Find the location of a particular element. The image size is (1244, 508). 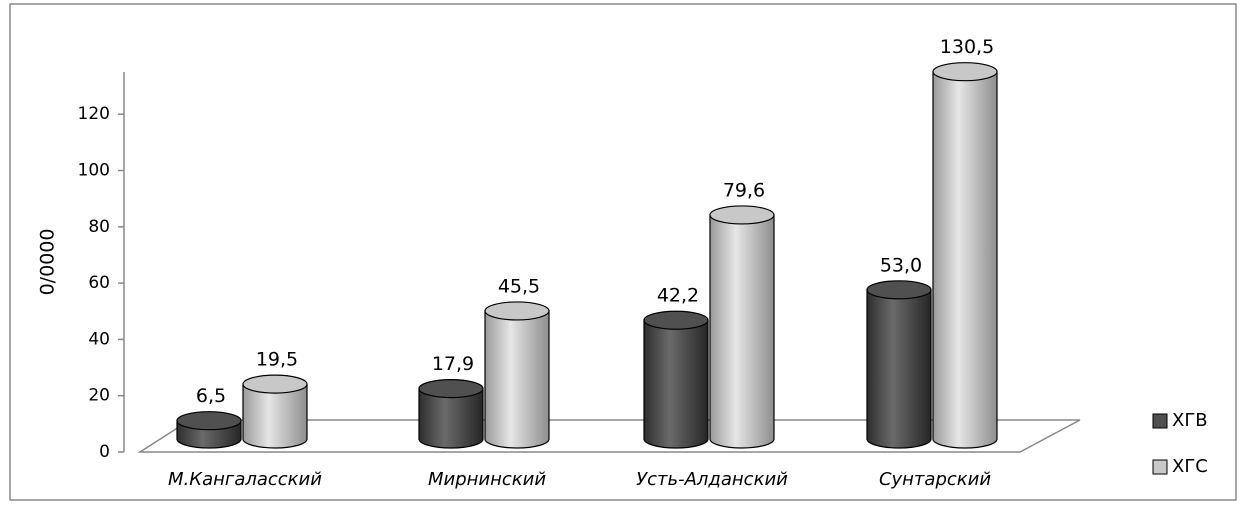

y-tick-label: 100 is located at coordinates (94, 171).